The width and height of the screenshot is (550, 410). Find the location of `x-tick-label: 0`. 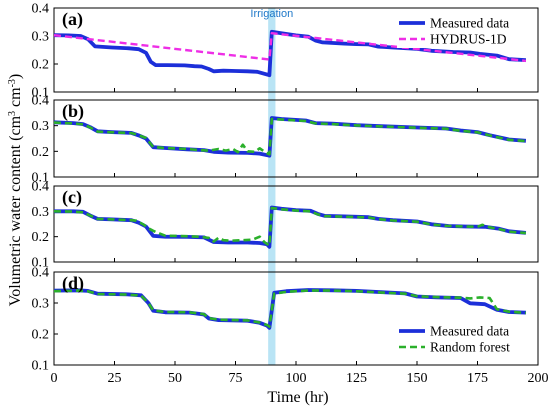

x-tick-label: 0 is located at coordinates (54, 378).